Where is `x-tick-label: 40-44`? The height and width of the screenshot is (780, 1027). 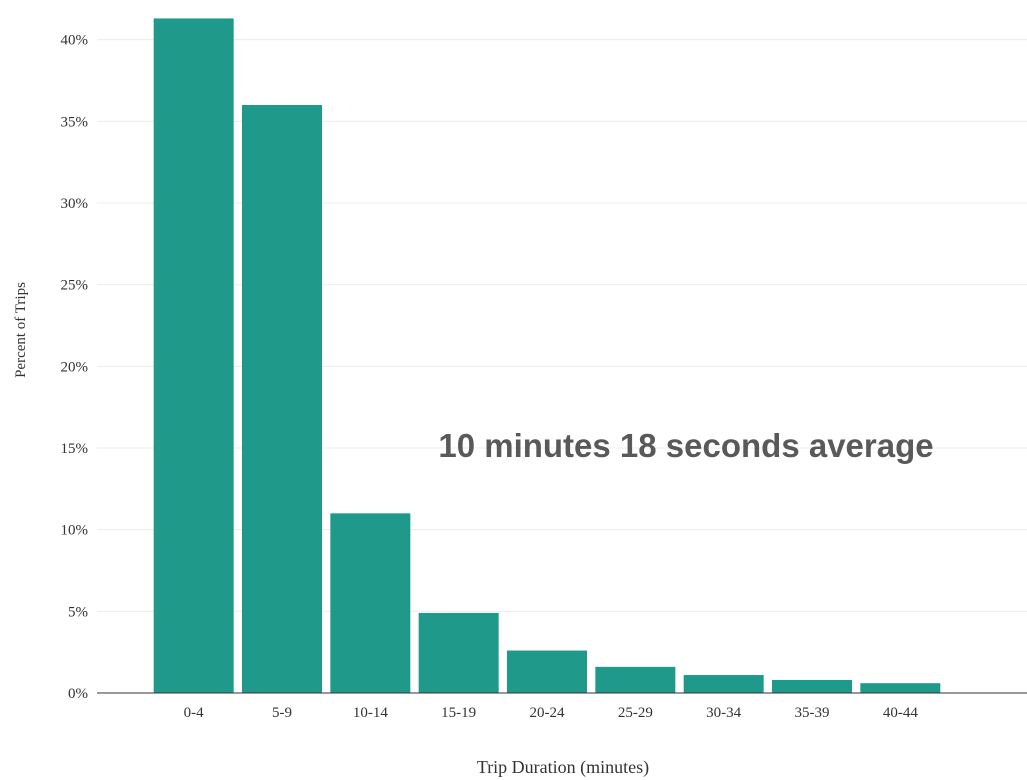
x-tick-label: 40-44 is located at coordinates (900, 713).